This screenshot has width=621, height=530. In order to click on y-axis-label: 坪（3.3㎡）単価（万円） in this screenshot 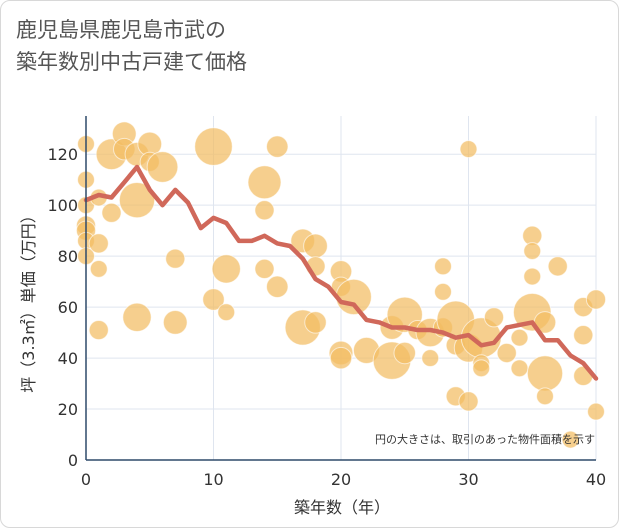, I will do `click(28, 299)`.